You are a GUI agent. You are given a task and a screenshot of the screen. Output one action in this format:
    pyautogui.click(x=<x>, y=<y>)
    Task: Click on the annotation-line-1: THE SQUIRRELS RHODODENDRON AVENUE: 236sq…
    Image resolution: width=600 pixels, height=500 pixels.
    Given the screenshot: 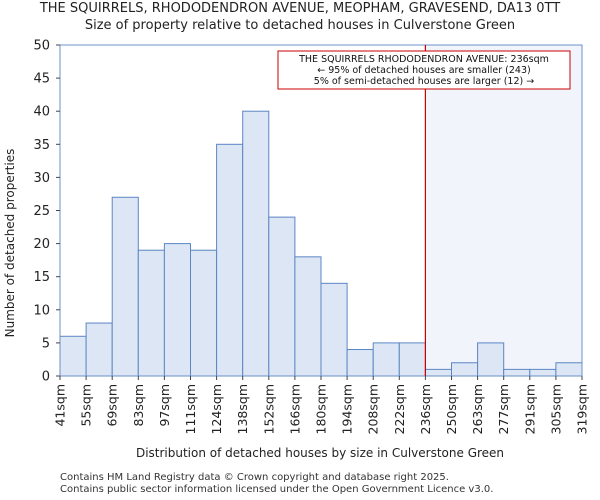 What is the action you would take?
    pyautogui.click(x=423, y=59)
    